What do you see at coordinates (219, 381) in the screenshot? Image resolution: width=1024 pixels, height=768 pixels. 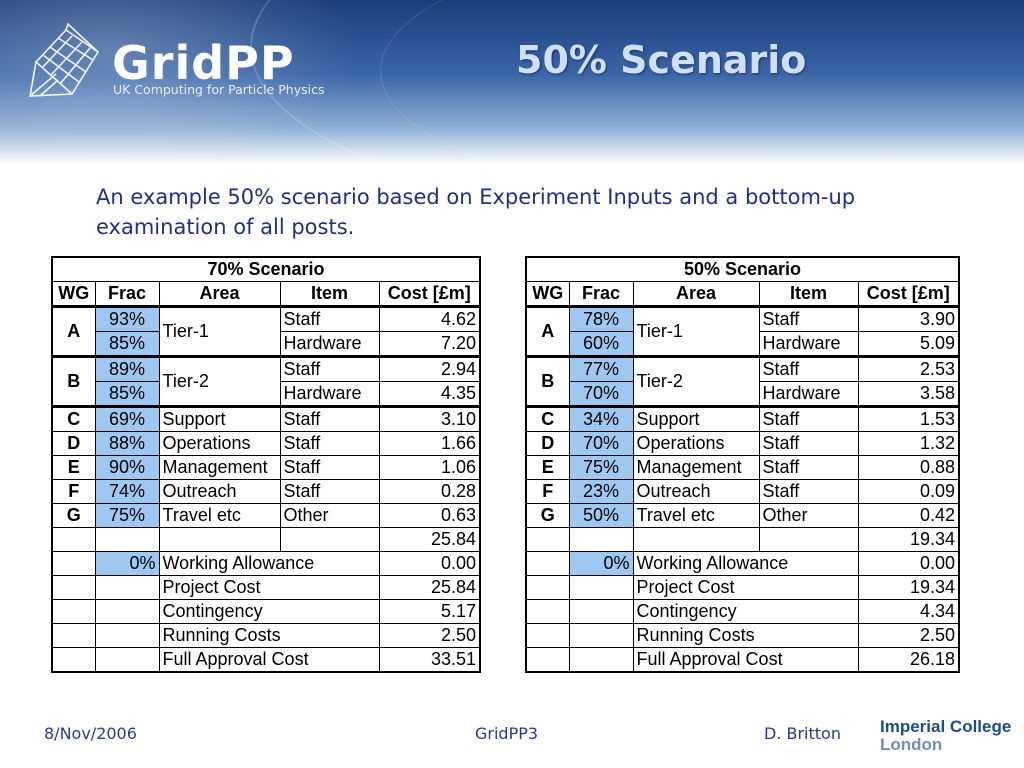 I see `area-cell: Tier-2` at bounding box center [219, 381].